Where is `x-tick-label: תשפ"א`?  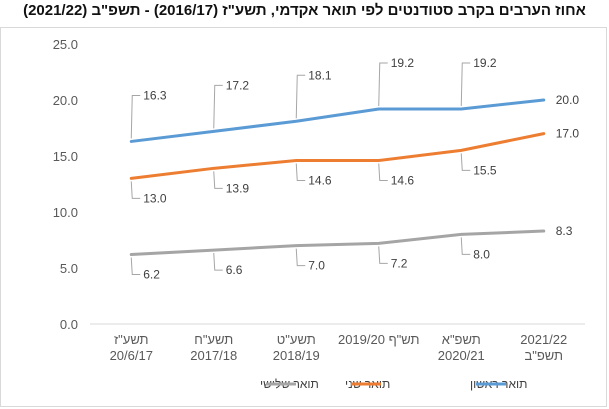
x-tick-label: תשפ"א is located at coordinates (461, 339).